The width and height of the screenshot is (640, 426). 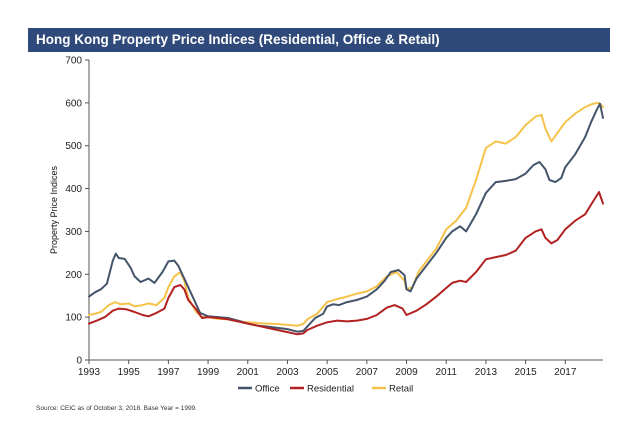 I want to click on y-tick-label: 400, so click(x=73, y=189).